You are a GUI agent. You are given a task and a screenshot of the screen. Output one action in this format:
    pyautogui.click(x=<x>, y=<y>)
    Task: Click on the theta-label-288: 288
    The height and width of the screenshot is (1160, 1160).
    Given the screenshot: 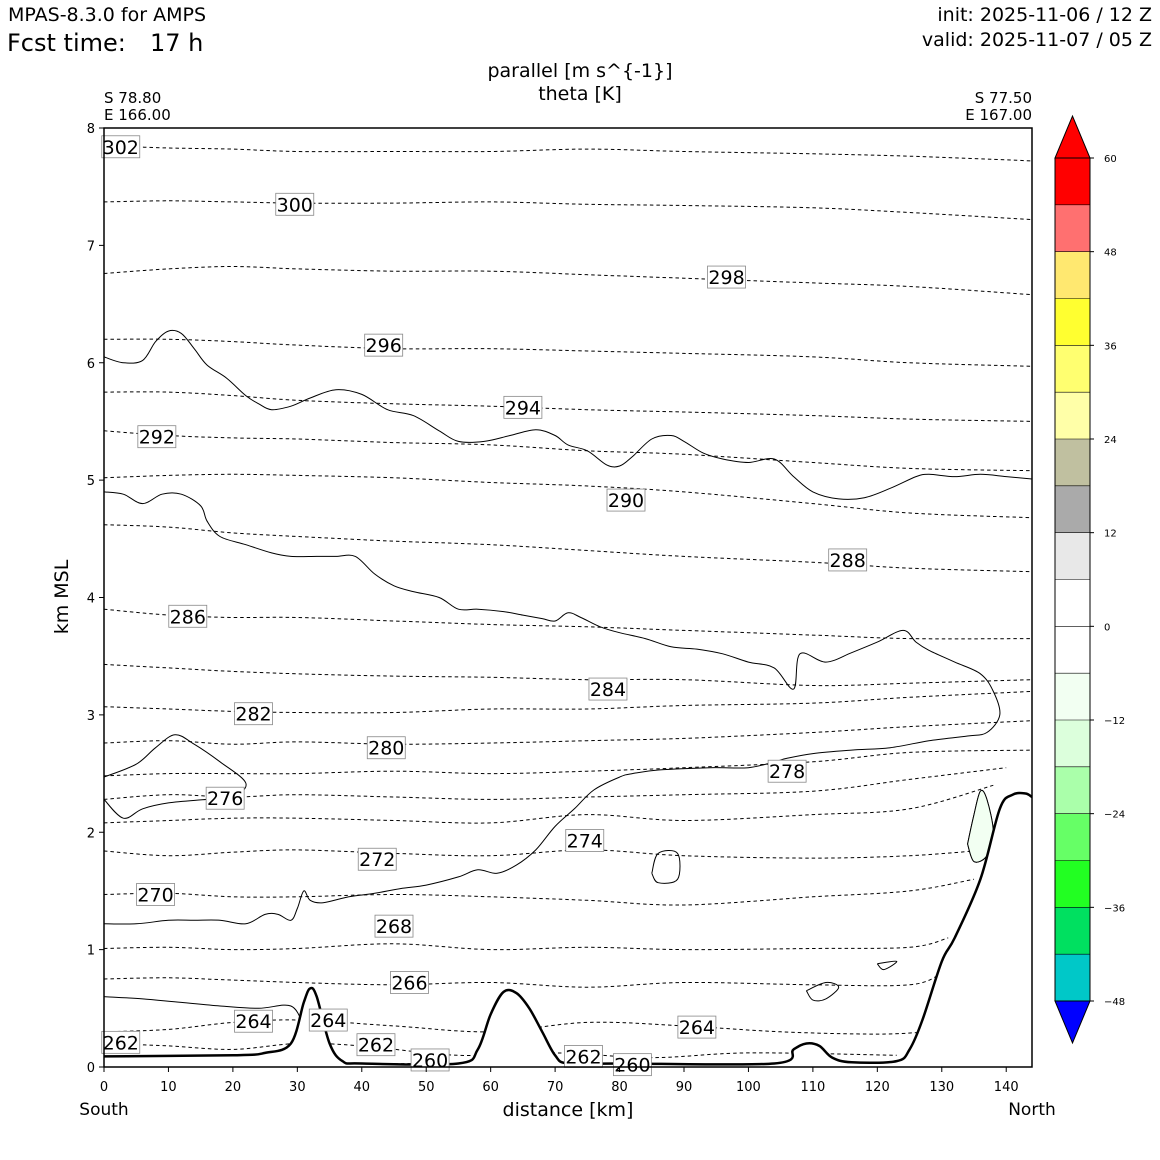 What is the action you would take?
    pyautogui.click(x=848, y=560)
    